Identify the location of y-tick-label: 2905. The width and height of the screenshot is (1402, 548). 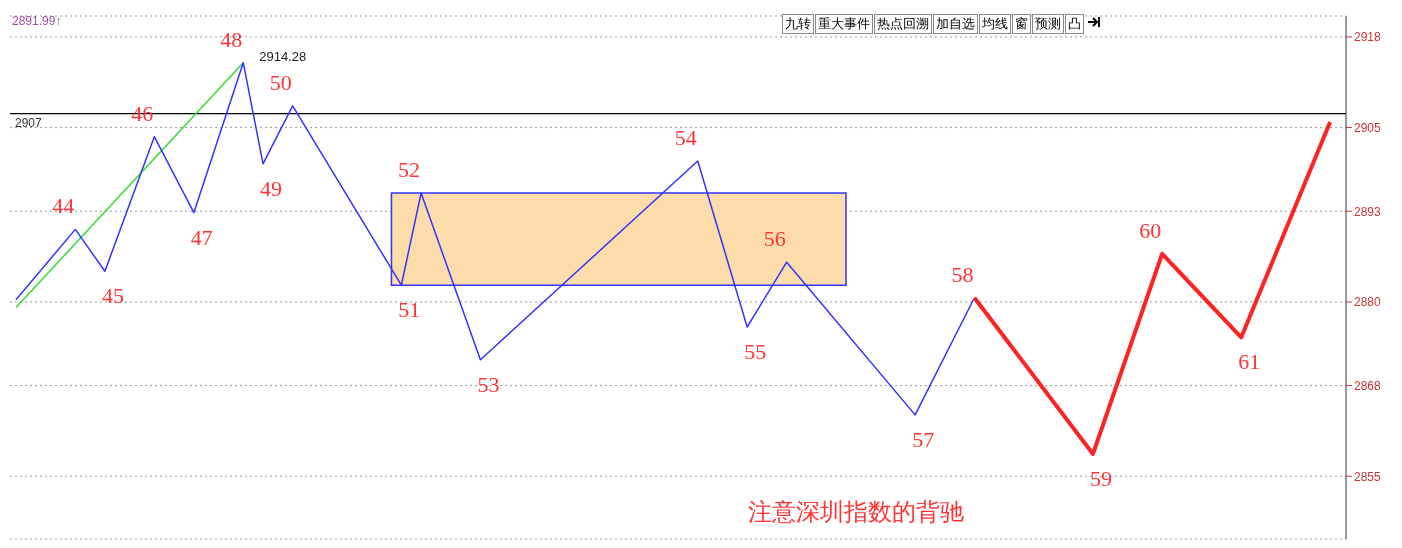
(1368, 127).